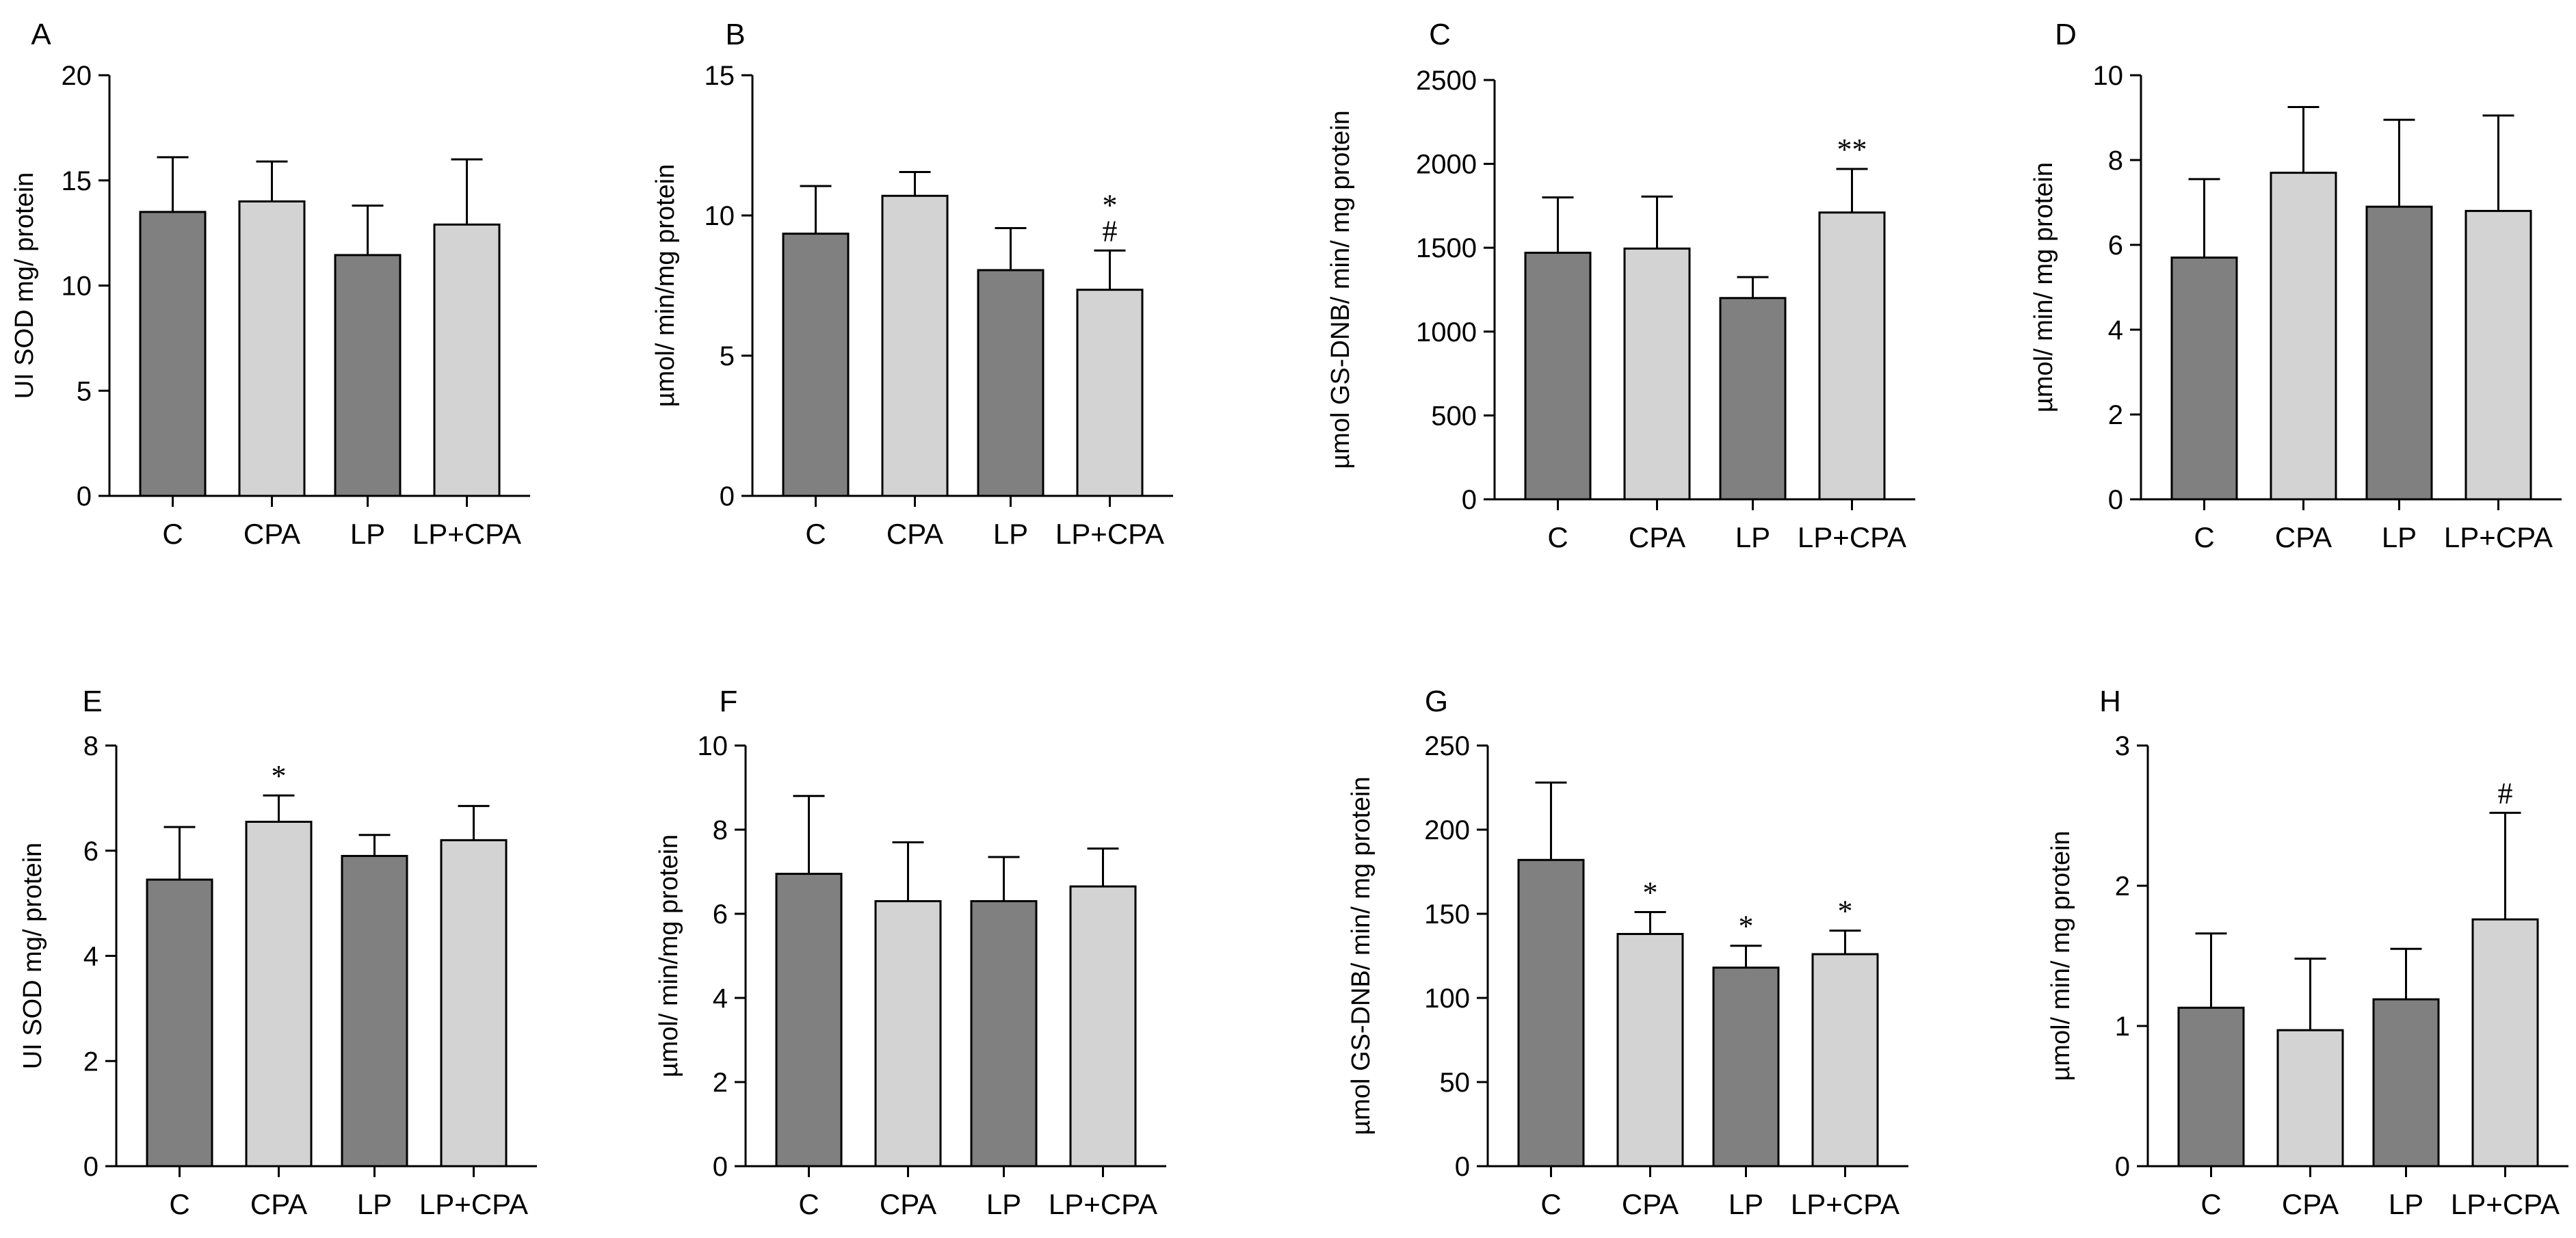  Describe the element at coordinates (1440, 34) in the screenshot. I see `panel-letter-c: C` at that location.